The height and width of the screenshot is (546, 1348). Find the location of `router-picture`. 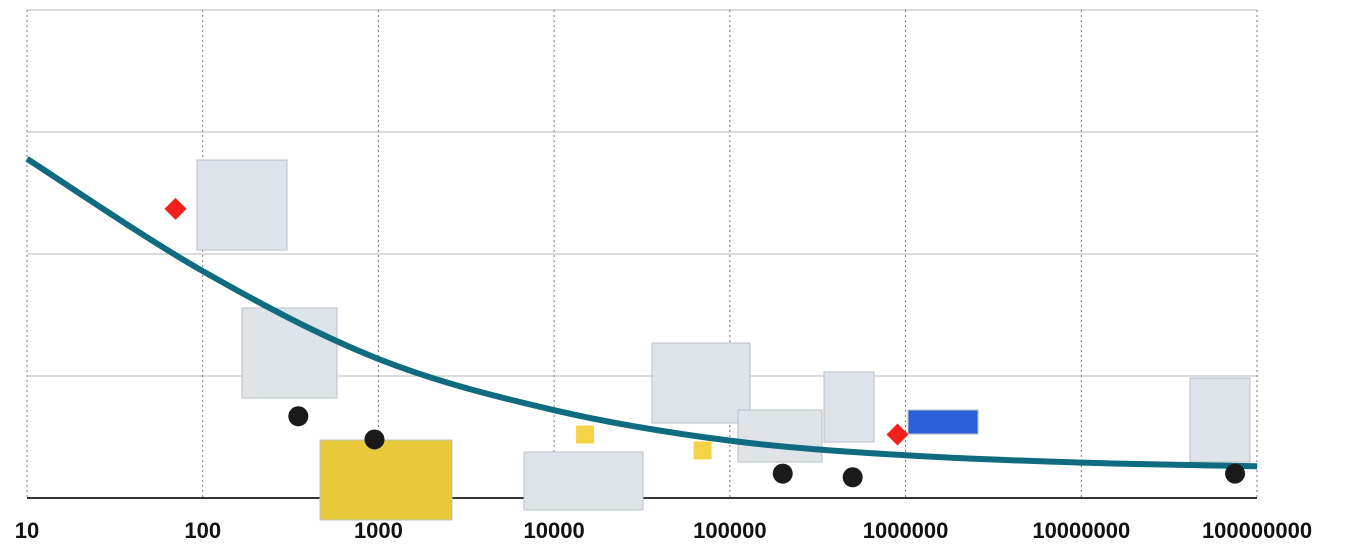

router-picture is located at coordinates (943, 422).